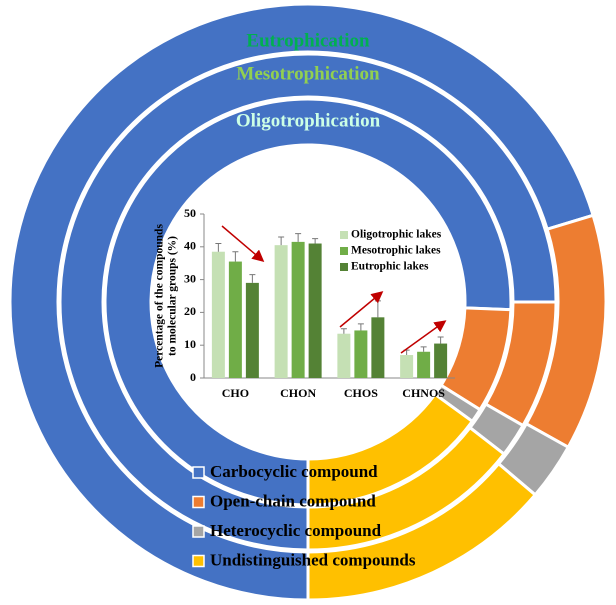  What do you see at coordinates (296, 530) in the screenshot?
I see `legend-label: Heterocyclic compound` at bounding box center [296, 530].